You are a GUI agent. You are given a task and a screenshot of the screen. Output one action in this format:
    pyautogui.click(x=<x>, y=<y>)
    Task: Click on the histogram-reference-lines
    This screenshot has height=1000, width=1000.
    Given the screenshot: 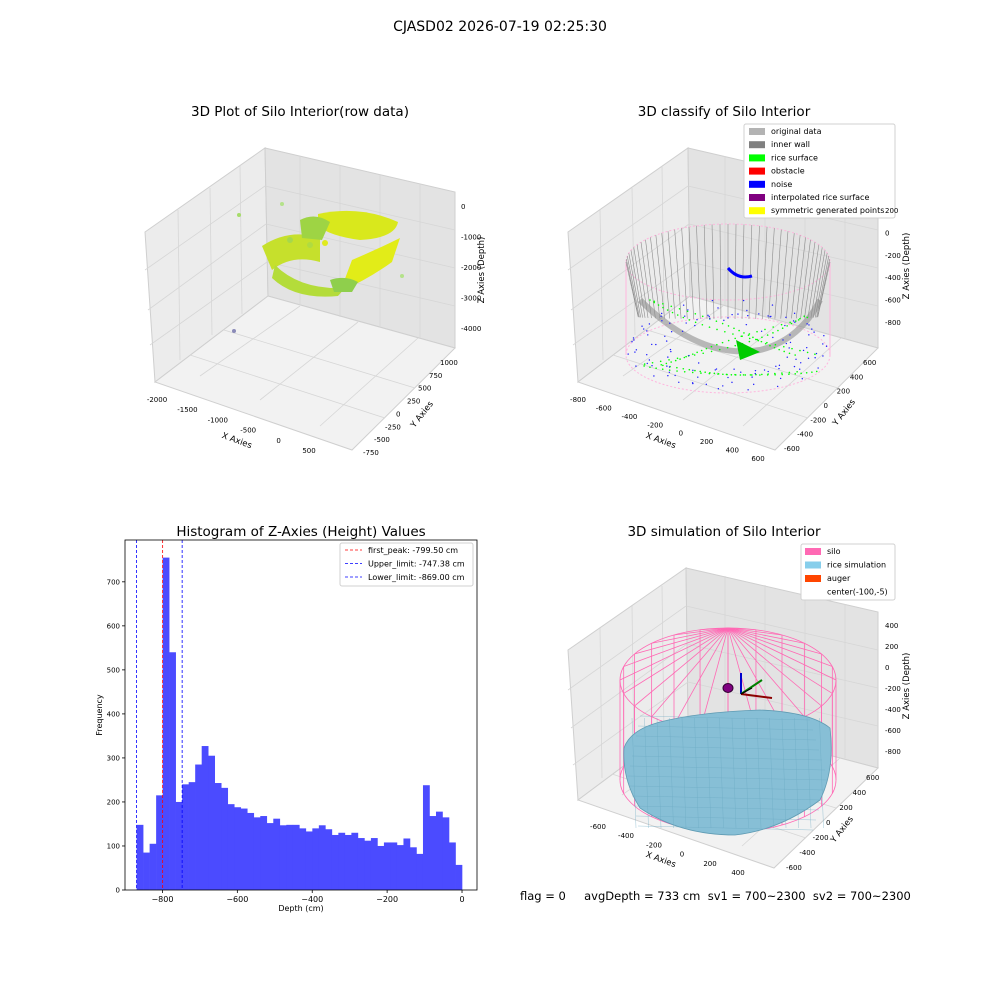 What is the action you would take?
    pyautogui.click(x=159, y=715)
    